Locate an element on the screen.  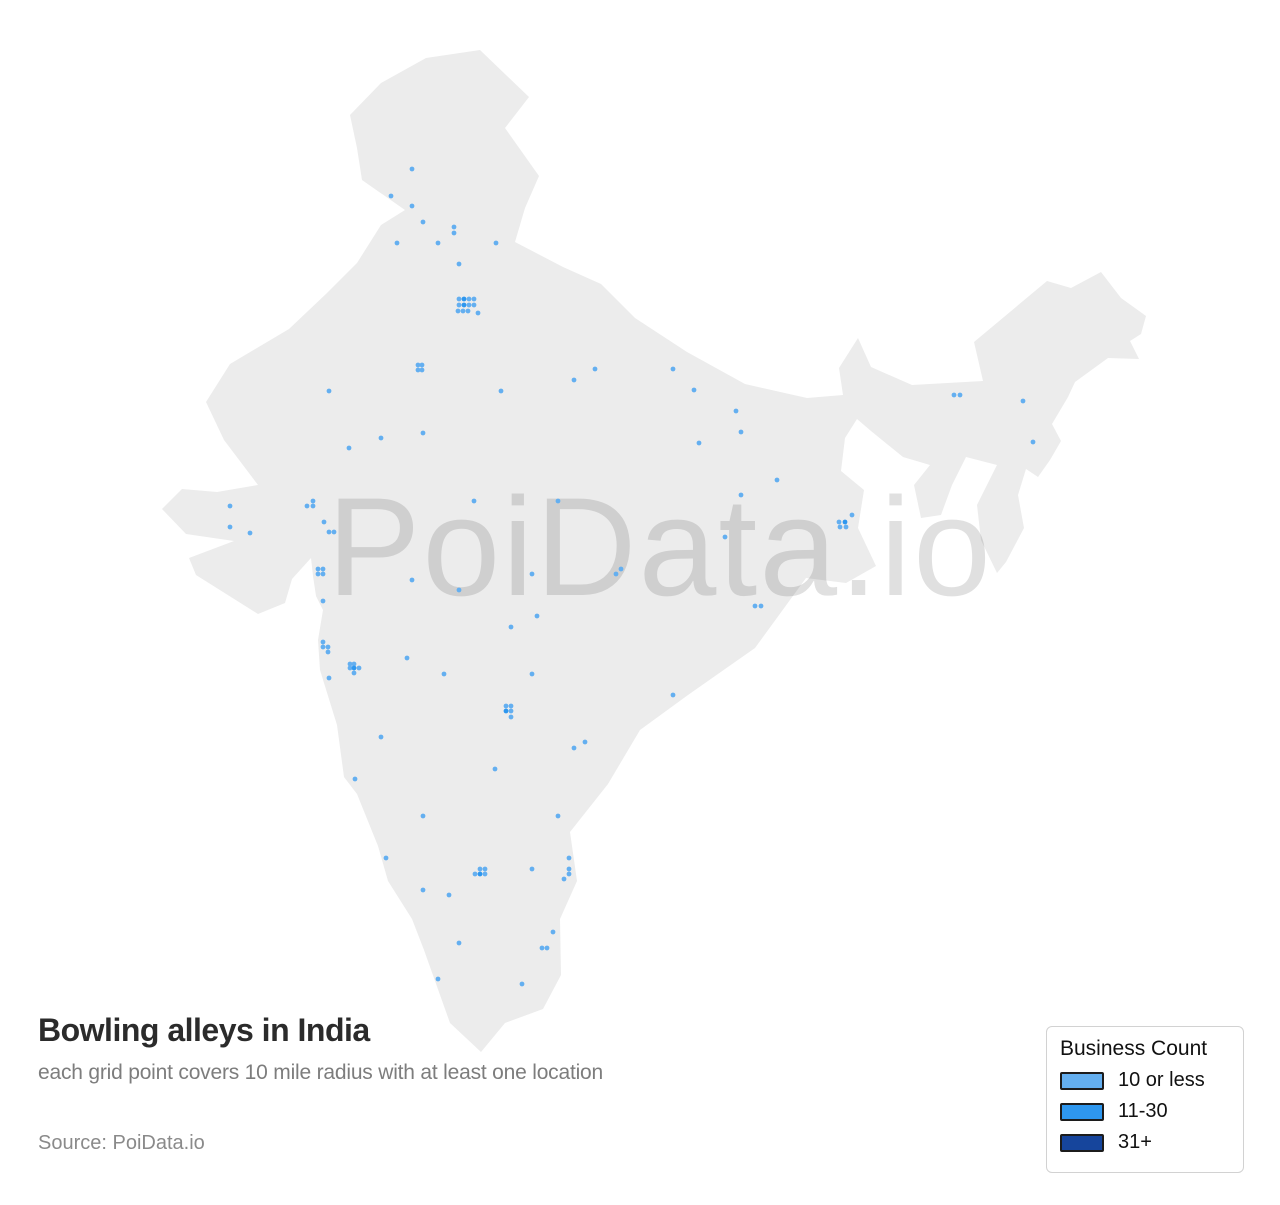
source-note: Source: PoiData.io is located at coordinates (121, 1143).